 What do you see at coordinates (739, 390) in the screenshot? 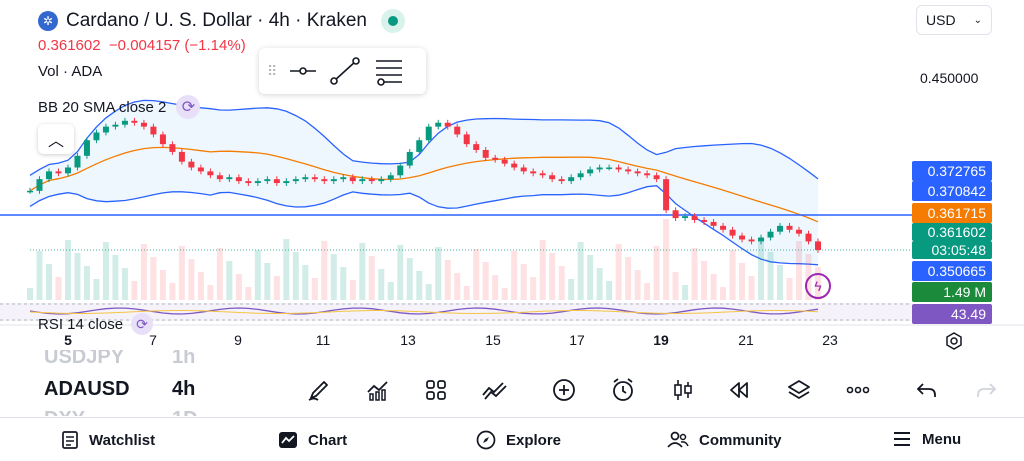
I see `replay-icon` at bounding box center [739, 390].